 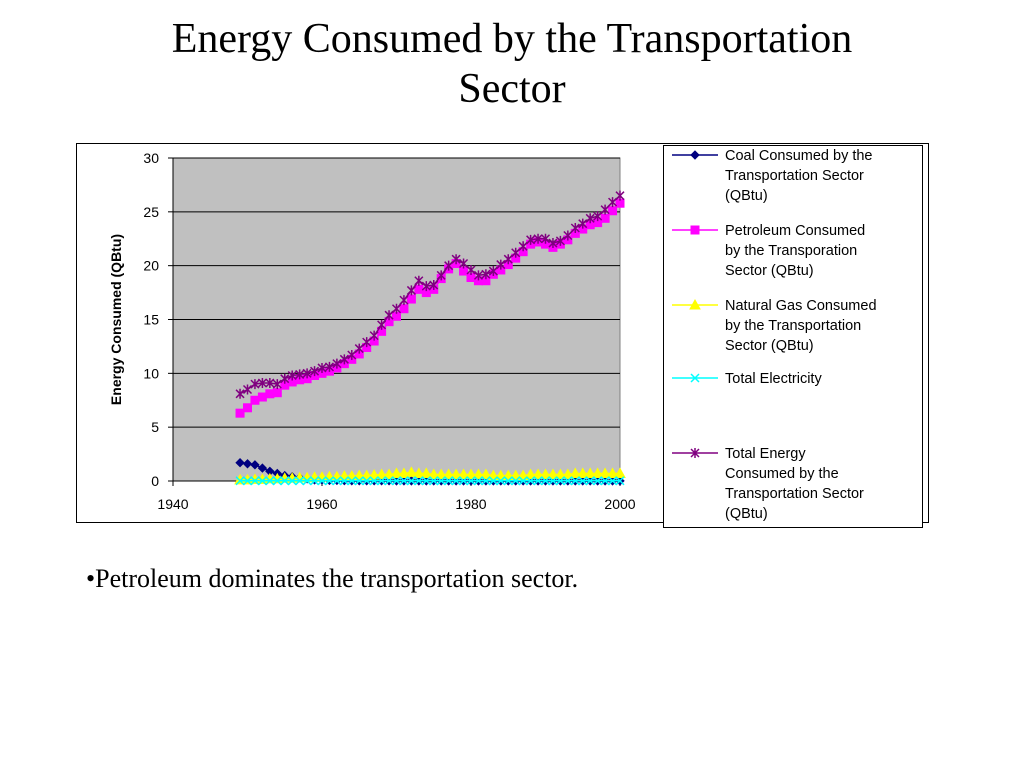 What do you see at coordinates (782, 474) in the screenshot?
I see `legend-label: Consumed by the` at bounding box center [782, 474].